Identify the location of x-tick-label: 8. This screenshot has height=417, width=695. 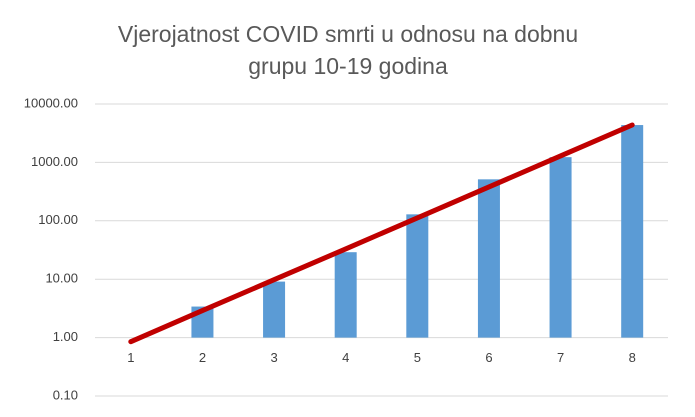
(632, 357).